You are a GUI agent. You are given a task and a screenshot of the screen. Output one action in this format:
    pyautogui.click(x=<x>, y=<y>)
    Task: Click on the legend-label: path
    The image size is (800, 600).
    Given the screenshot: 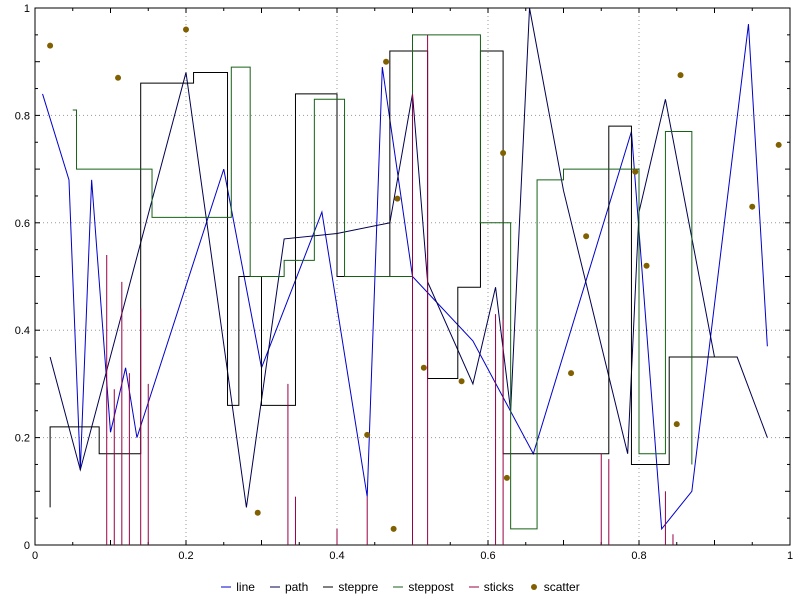 What is the action you would take?
    pyautogui.click(x=296, y=587)
    